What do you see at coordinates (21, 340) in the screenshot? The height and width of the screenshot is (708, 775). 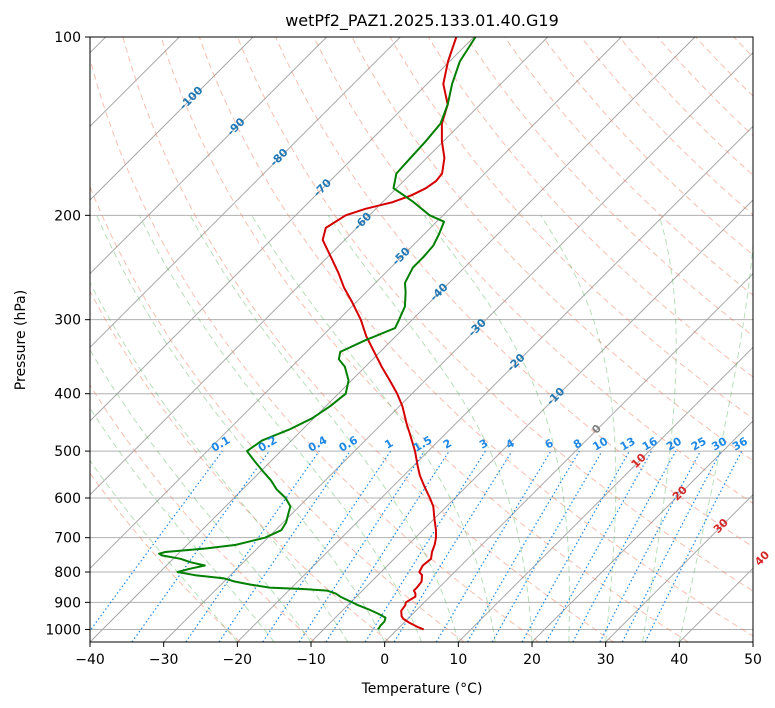 I see `y-axis-label: Pressure (hPa)` at bounding box center [21, 340].